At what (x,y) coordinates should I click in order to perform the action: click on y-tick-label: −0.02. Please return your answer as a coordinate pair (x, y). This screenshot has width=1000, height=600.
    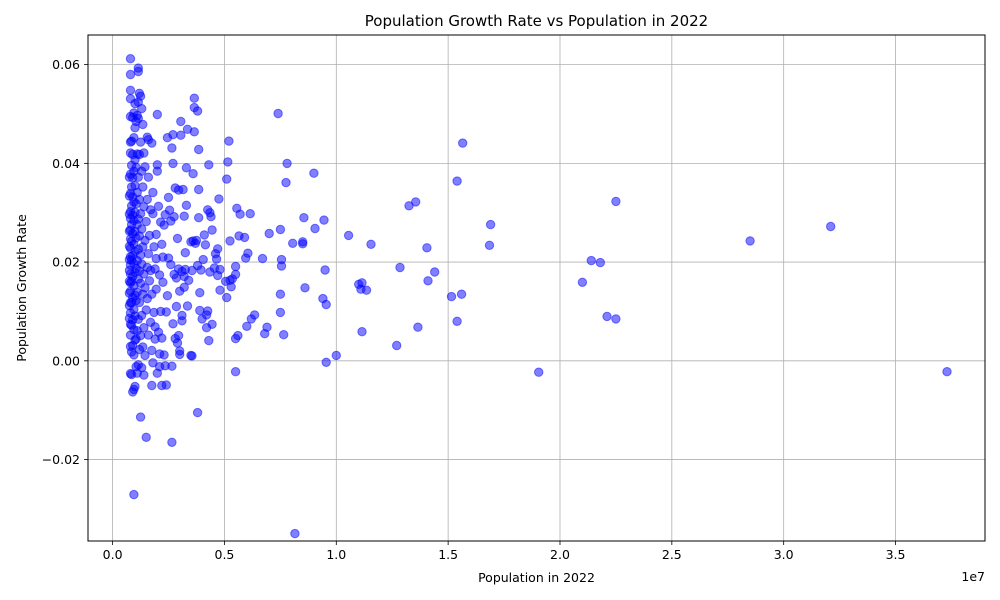
    Looking at the image, I should click on (61, 459).